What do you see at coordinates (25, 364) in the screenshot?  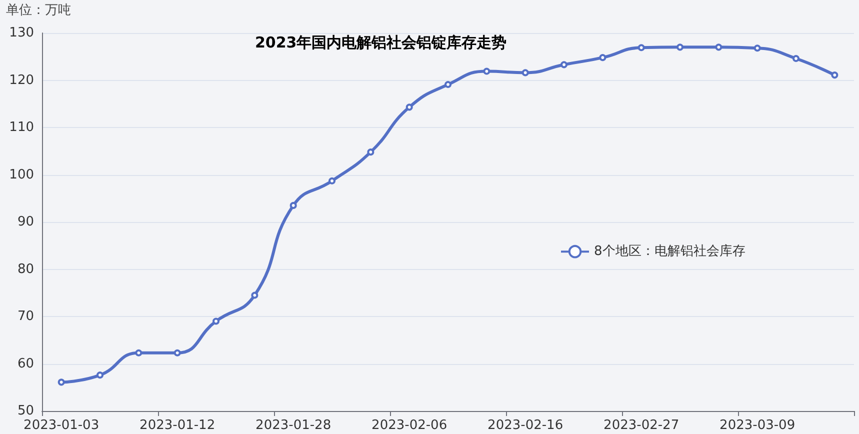 I see `y-tick-label: 60` at bounding box center [25, 364].